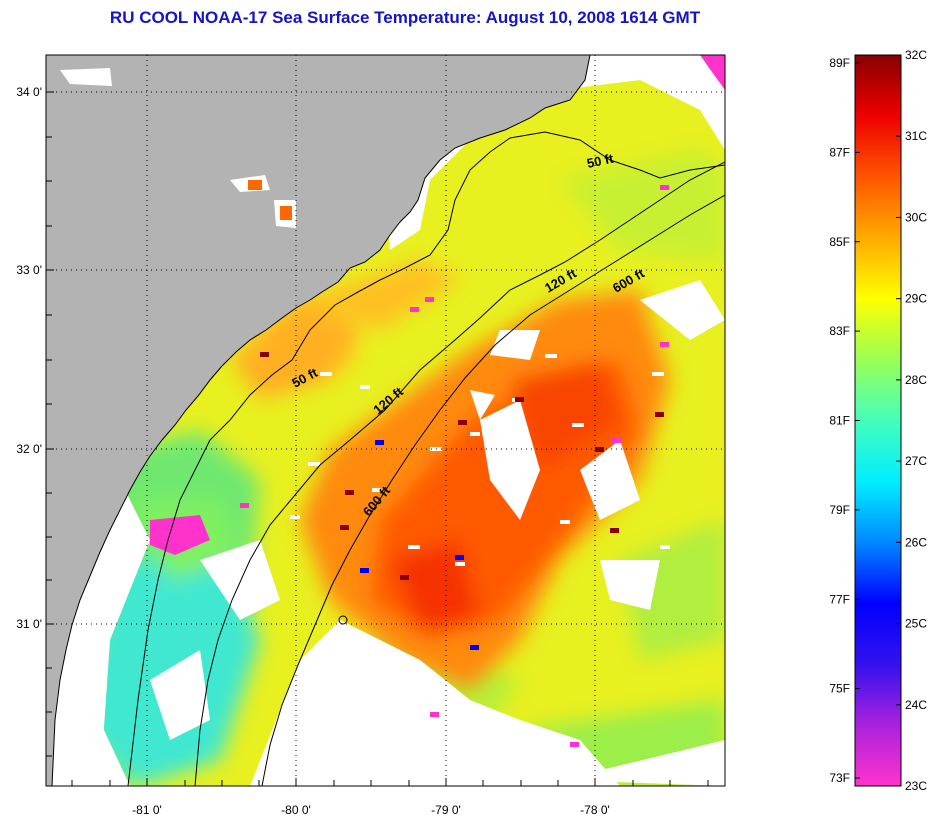 The image size is (936, 817). Describe the element at coordinates (916, 299) in the screenshot. I see `colorbar-c-label: 29C` at that location.